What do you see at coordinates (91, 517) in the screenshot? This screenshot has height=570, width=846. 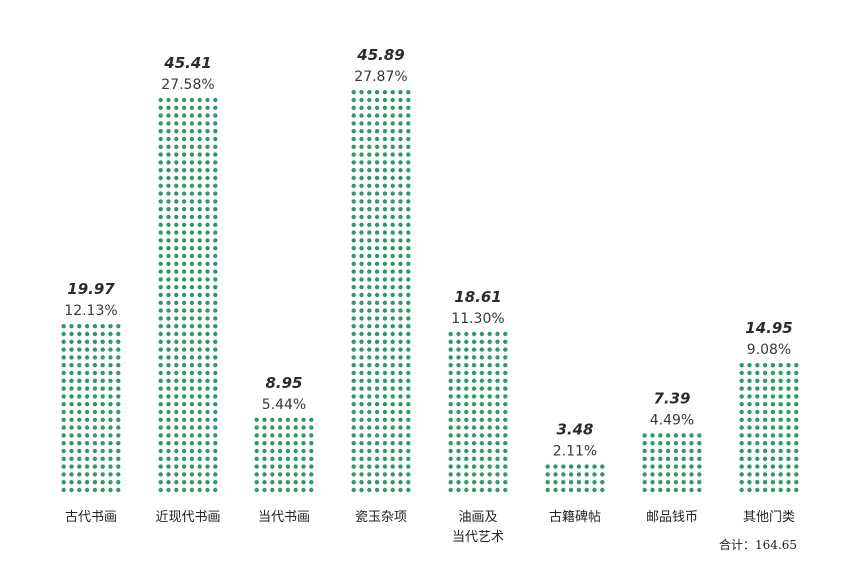 I see `category-label: 古代书画` at bounding box center [91, 517].